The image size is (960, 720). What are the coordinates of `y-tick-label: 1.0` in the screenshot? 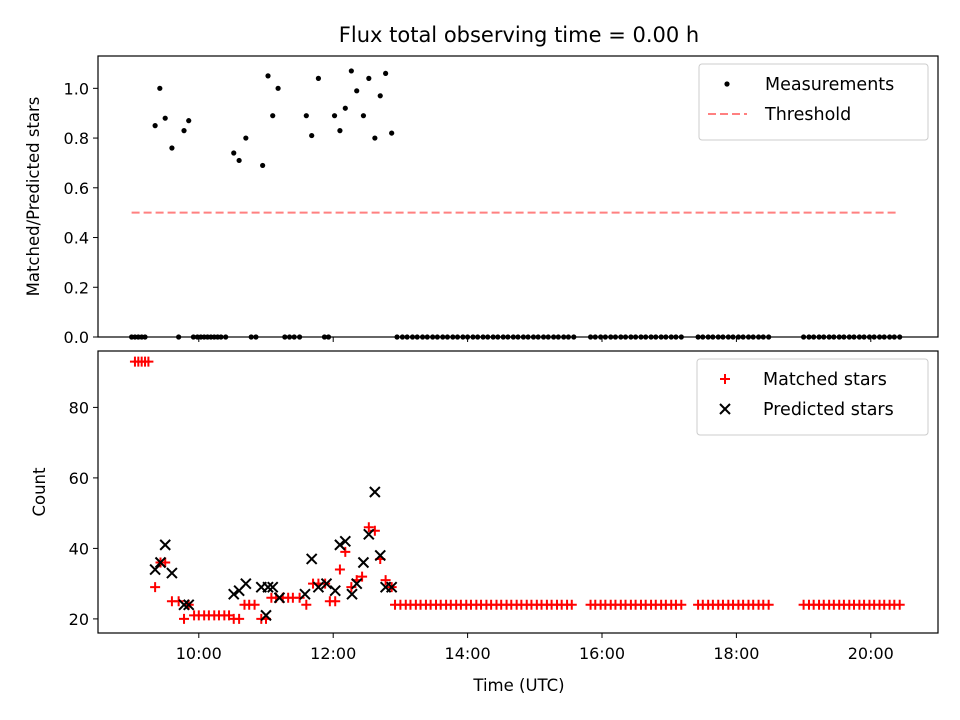 It's located at (76, 88).